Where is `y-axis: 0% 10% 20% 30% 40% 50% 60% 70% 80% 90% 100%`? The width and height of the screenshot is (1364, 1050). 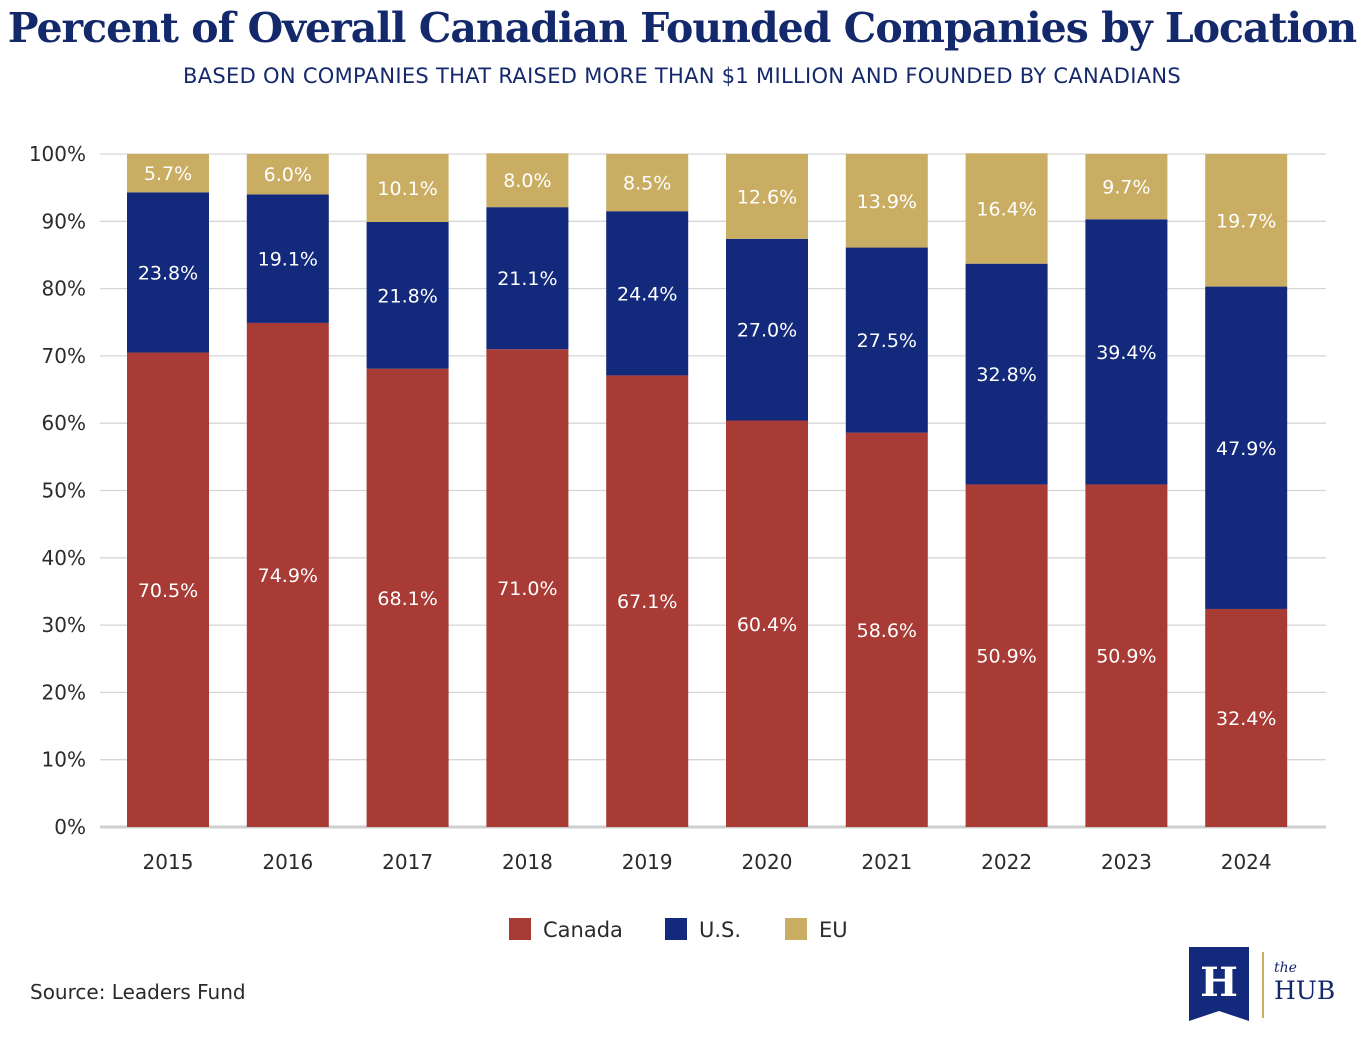 y-axis: 0% 10% 20% 30% 40% 50% 60% 70% 80% 90% 100% is located at coordinates (57, 490).